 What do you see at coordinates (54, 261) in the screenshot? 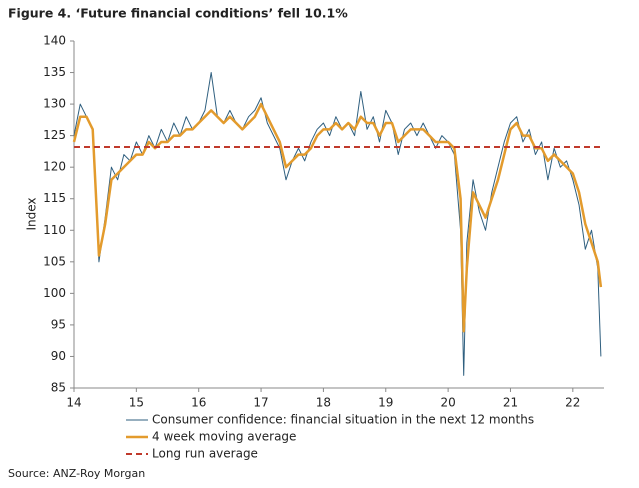
I see `y-tick-label: 105` at bounding box center [54, 261].